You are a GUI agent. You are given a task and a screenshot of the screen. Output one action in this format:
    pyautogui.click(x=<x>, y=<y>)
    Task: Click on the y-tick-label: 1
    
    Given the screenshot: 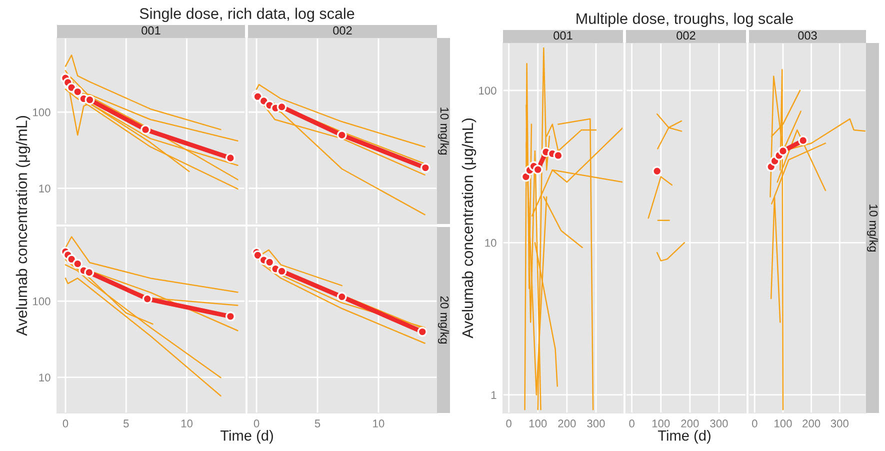 What is the action you would take?
    pyautogui.click(x=493, y=395)
    